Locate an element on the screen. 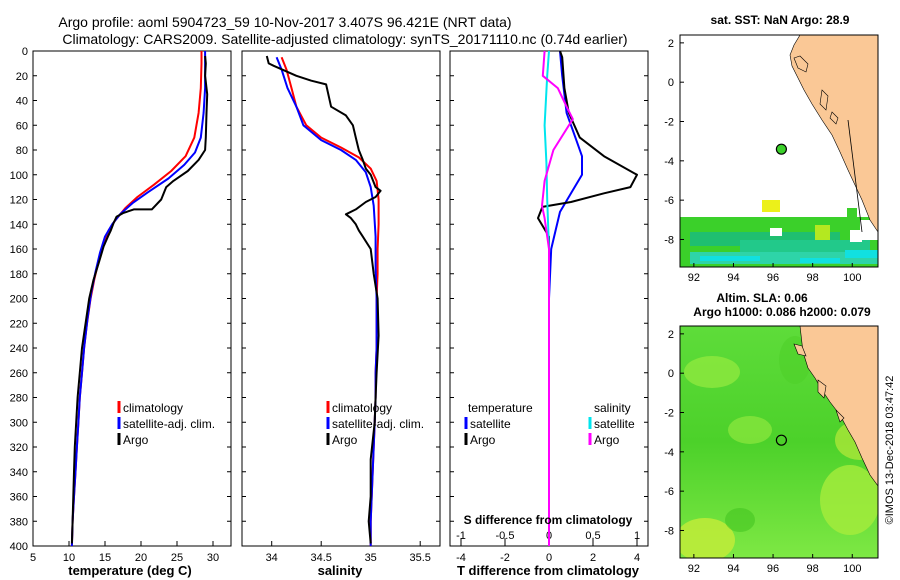 The height and width of the screenshot is (580, 900). salinity-xlabel: salinity is located at coordinates (341, 570).